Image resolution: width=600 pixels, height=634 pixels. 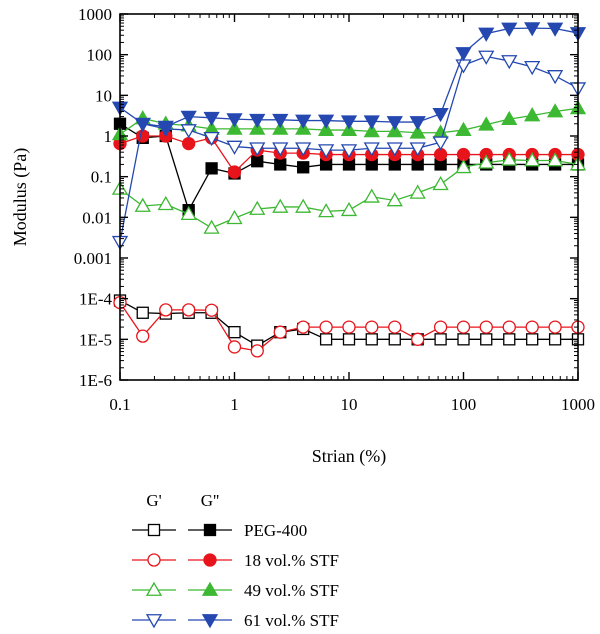 What do you see at coordinates (93, 258) in the screenshot?
I see `y-tick-label: 0.001` at bounding box center [93, 258].